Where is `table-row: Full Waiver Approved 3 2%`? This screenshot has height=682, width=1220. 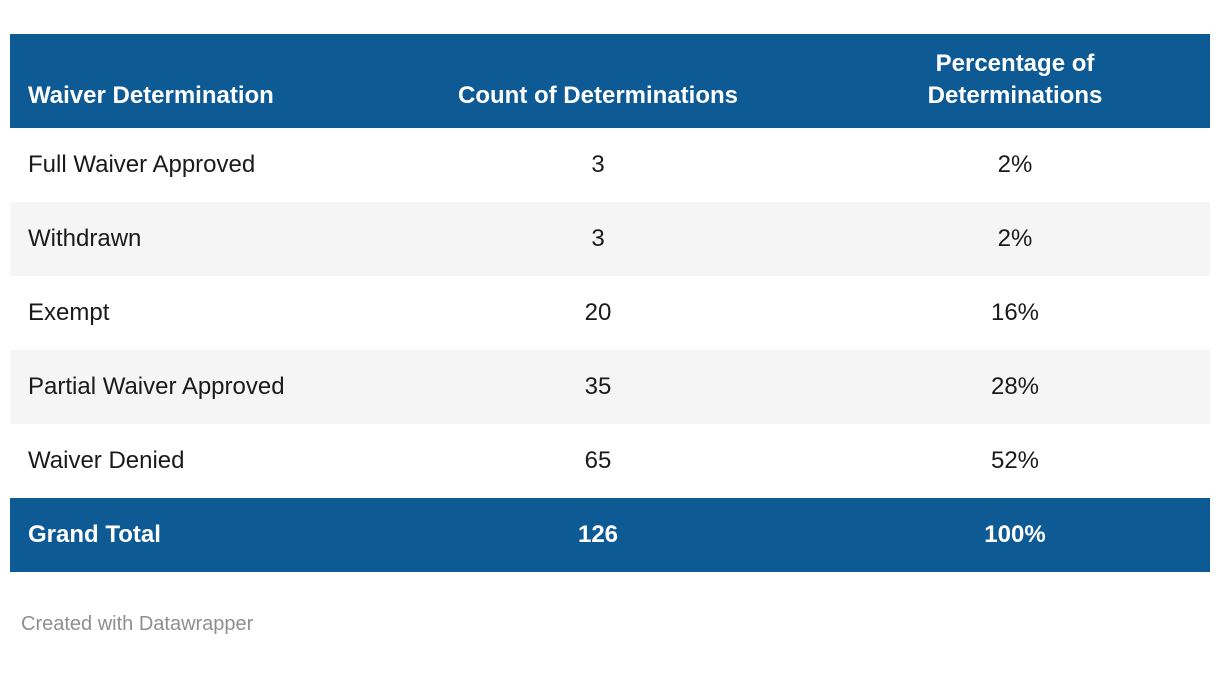 table-row: Full Waiver Approved 3 2% is located at coordinates (610, 165).